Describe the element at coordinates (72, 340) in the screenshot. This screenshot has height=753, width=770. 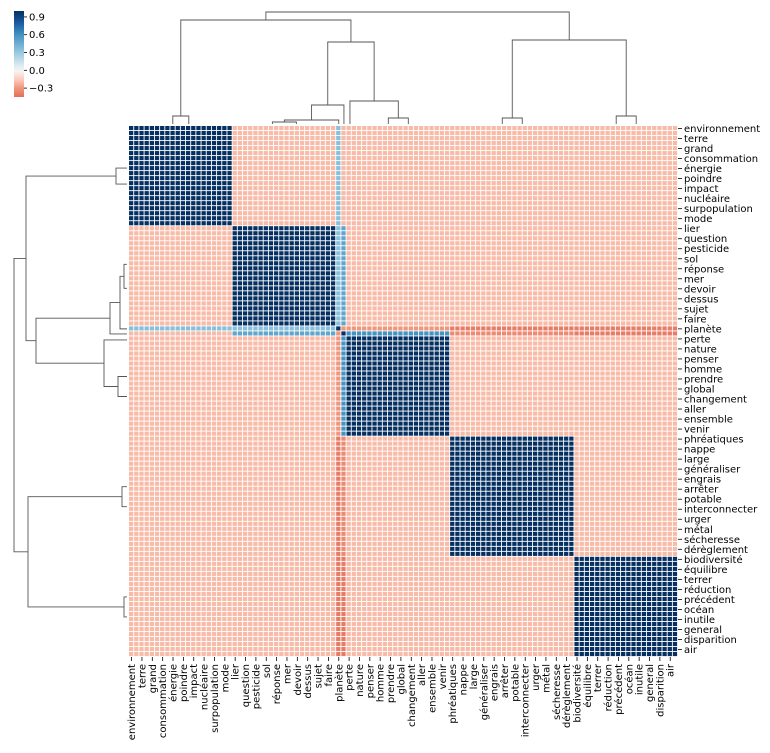
I see `dendrogram-link` at that location.